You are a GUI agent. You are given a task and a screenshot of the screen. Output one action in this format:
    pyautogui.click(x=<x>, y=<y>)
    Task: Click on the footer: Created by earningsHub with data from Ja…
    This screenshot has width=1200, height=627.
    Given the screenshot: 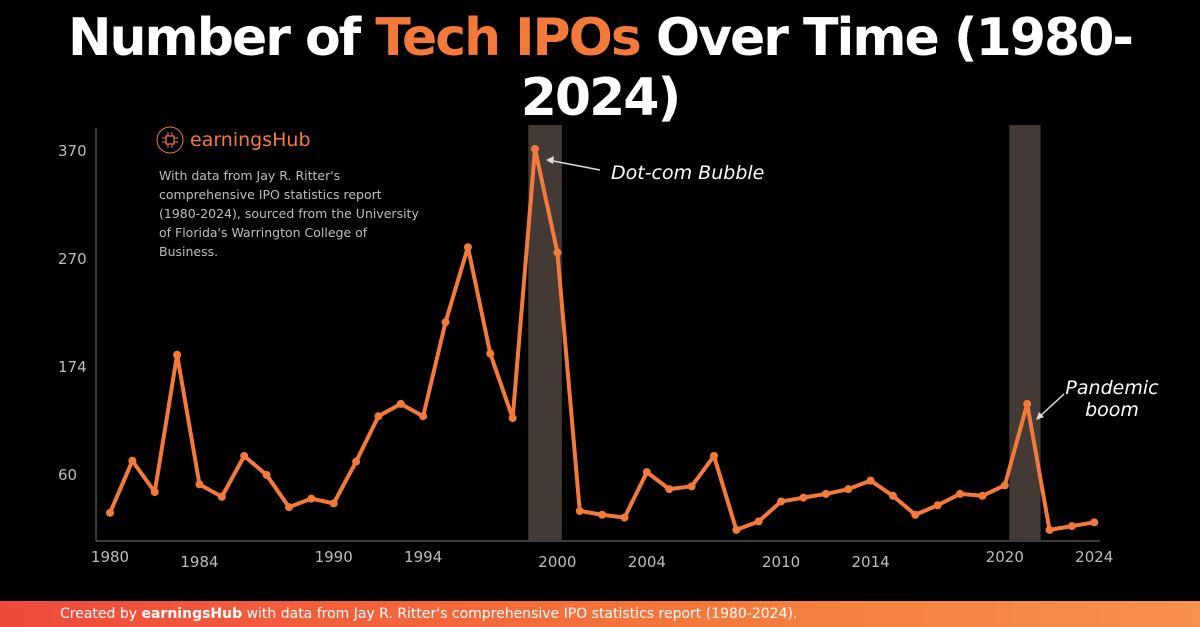 What is the action you would take?
    pyautogui.click(x=600, y=614)
    